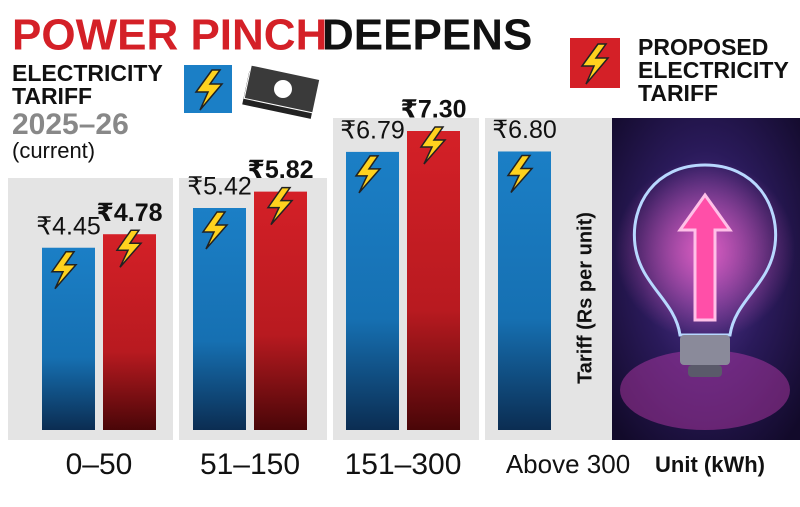  Describe the element at coordinates (87, 84) in the screenshot. I see `legend-label: ELECTRICITY TARIFF` at that location.